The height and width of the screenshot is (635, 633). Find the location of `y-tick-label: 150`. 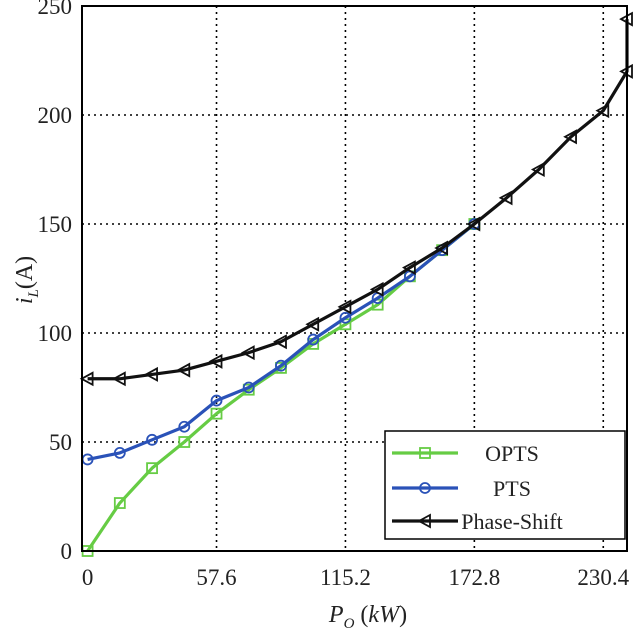

y-tick-label: 150 is located at coordinates (55, 224).